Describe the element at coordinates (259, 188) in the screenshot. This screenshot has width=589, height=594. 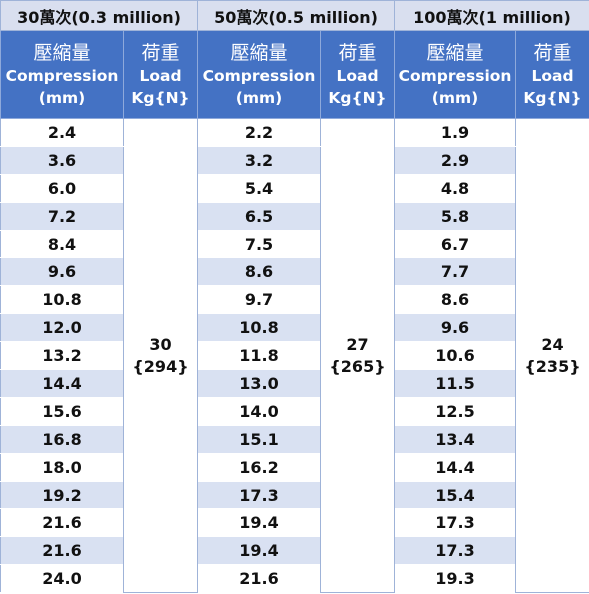
I see `compression-value: 5.4` at that location.